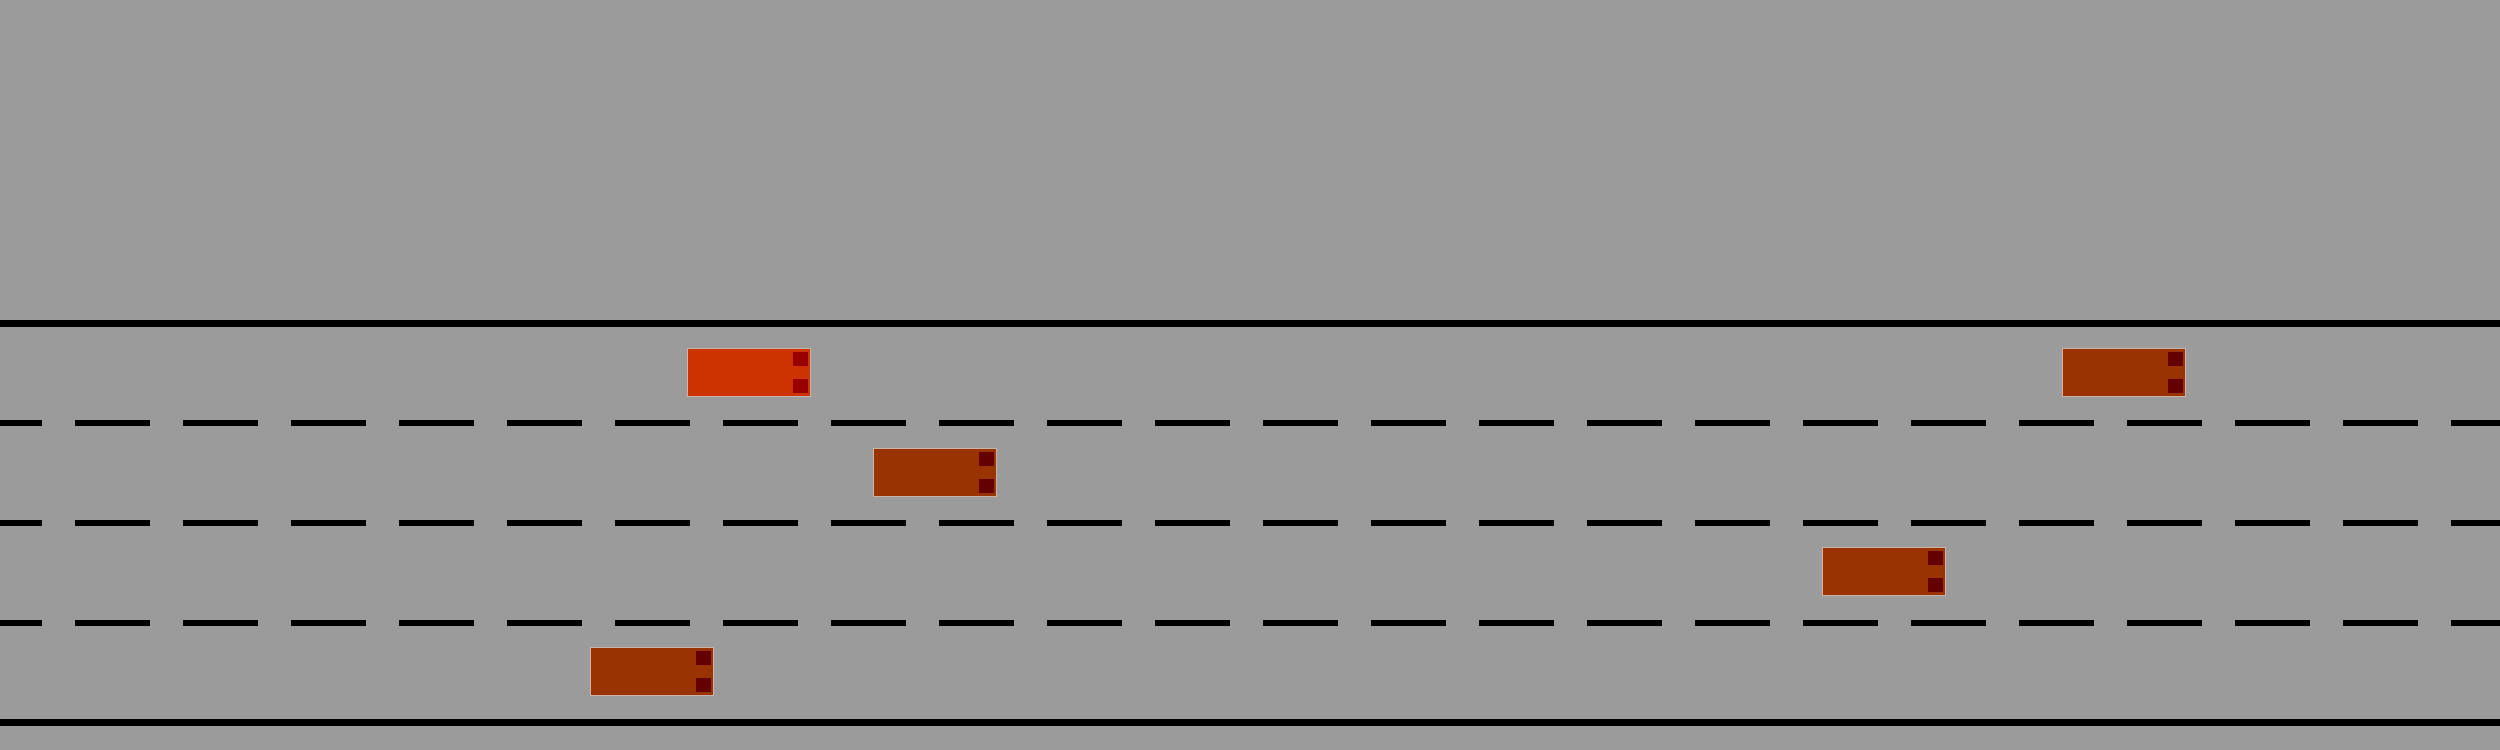  What do you see at coordinates (749, 372) in the screenshot?
I see `ego-car-icon` at bounding box center [749, 372].